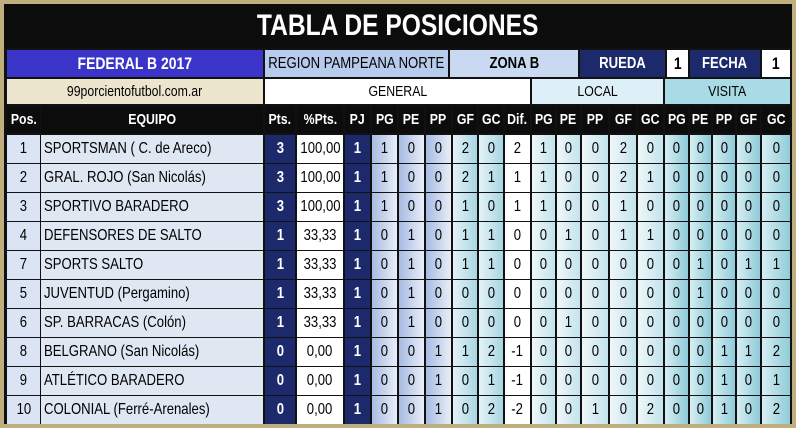 Image resolution: width=796 pixels, height=428 pixels. What do you see at coordinates (398, 25) in the screenshot?
I see `title-text: TABLA DE POSICIONES` at bounding box center [398, 25].